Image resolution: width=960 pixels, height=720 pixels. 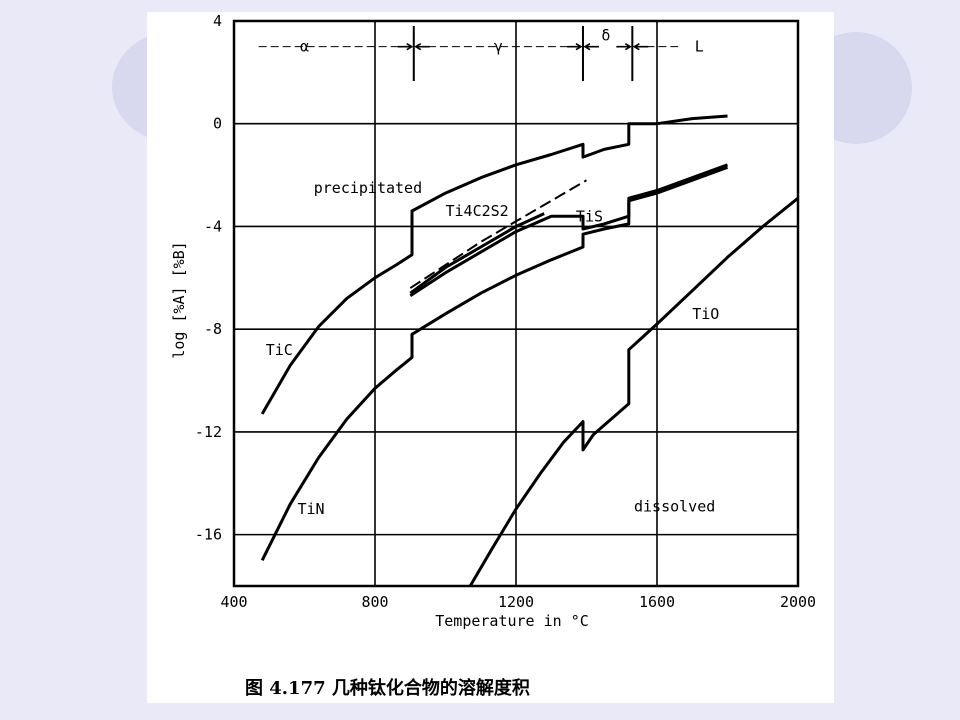 I want to click on series-line-tis, so click(x=569, y=230).